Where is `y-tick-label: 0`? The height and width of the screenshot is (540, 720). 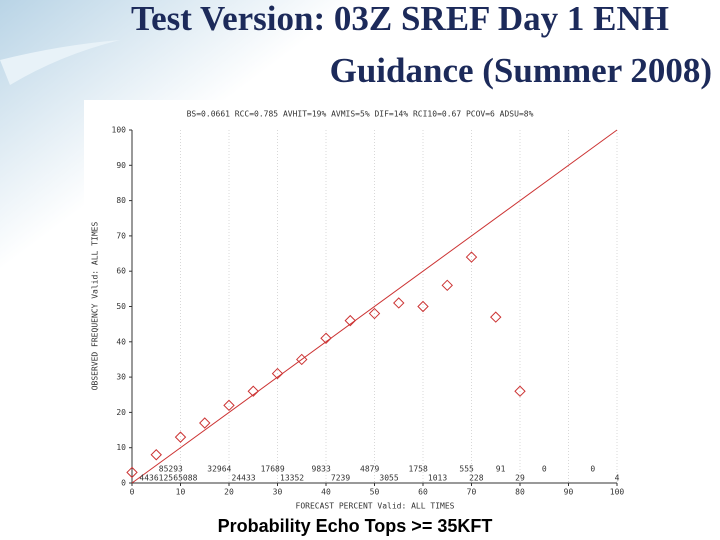 y-tick-label: 0 is located at coordinates (123, 483).